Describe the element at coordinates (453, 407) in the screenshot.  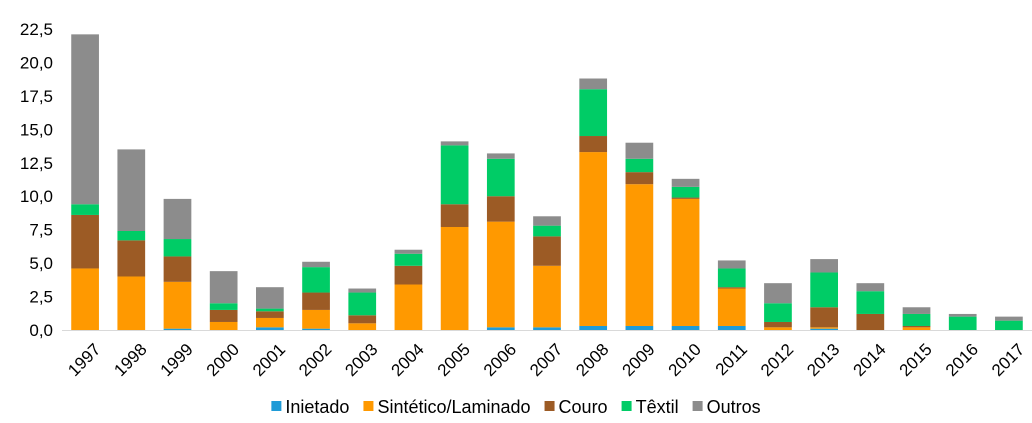
I see `legend-label: Sintético/Laminado` at that location.